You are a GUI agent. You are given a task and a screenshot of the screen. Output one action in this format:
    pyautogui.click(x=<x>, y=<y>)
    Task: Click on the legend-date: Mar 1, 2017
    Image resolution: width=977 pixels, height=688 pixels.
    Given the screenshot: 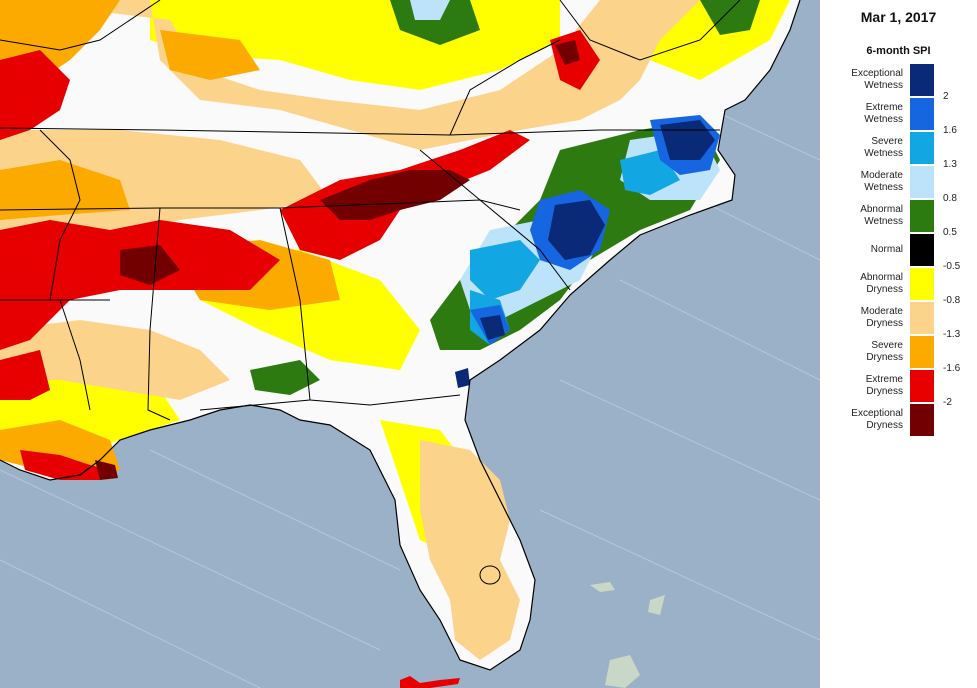 What is the action you would take?
    pyautogui.click(x=898, y=17)
    